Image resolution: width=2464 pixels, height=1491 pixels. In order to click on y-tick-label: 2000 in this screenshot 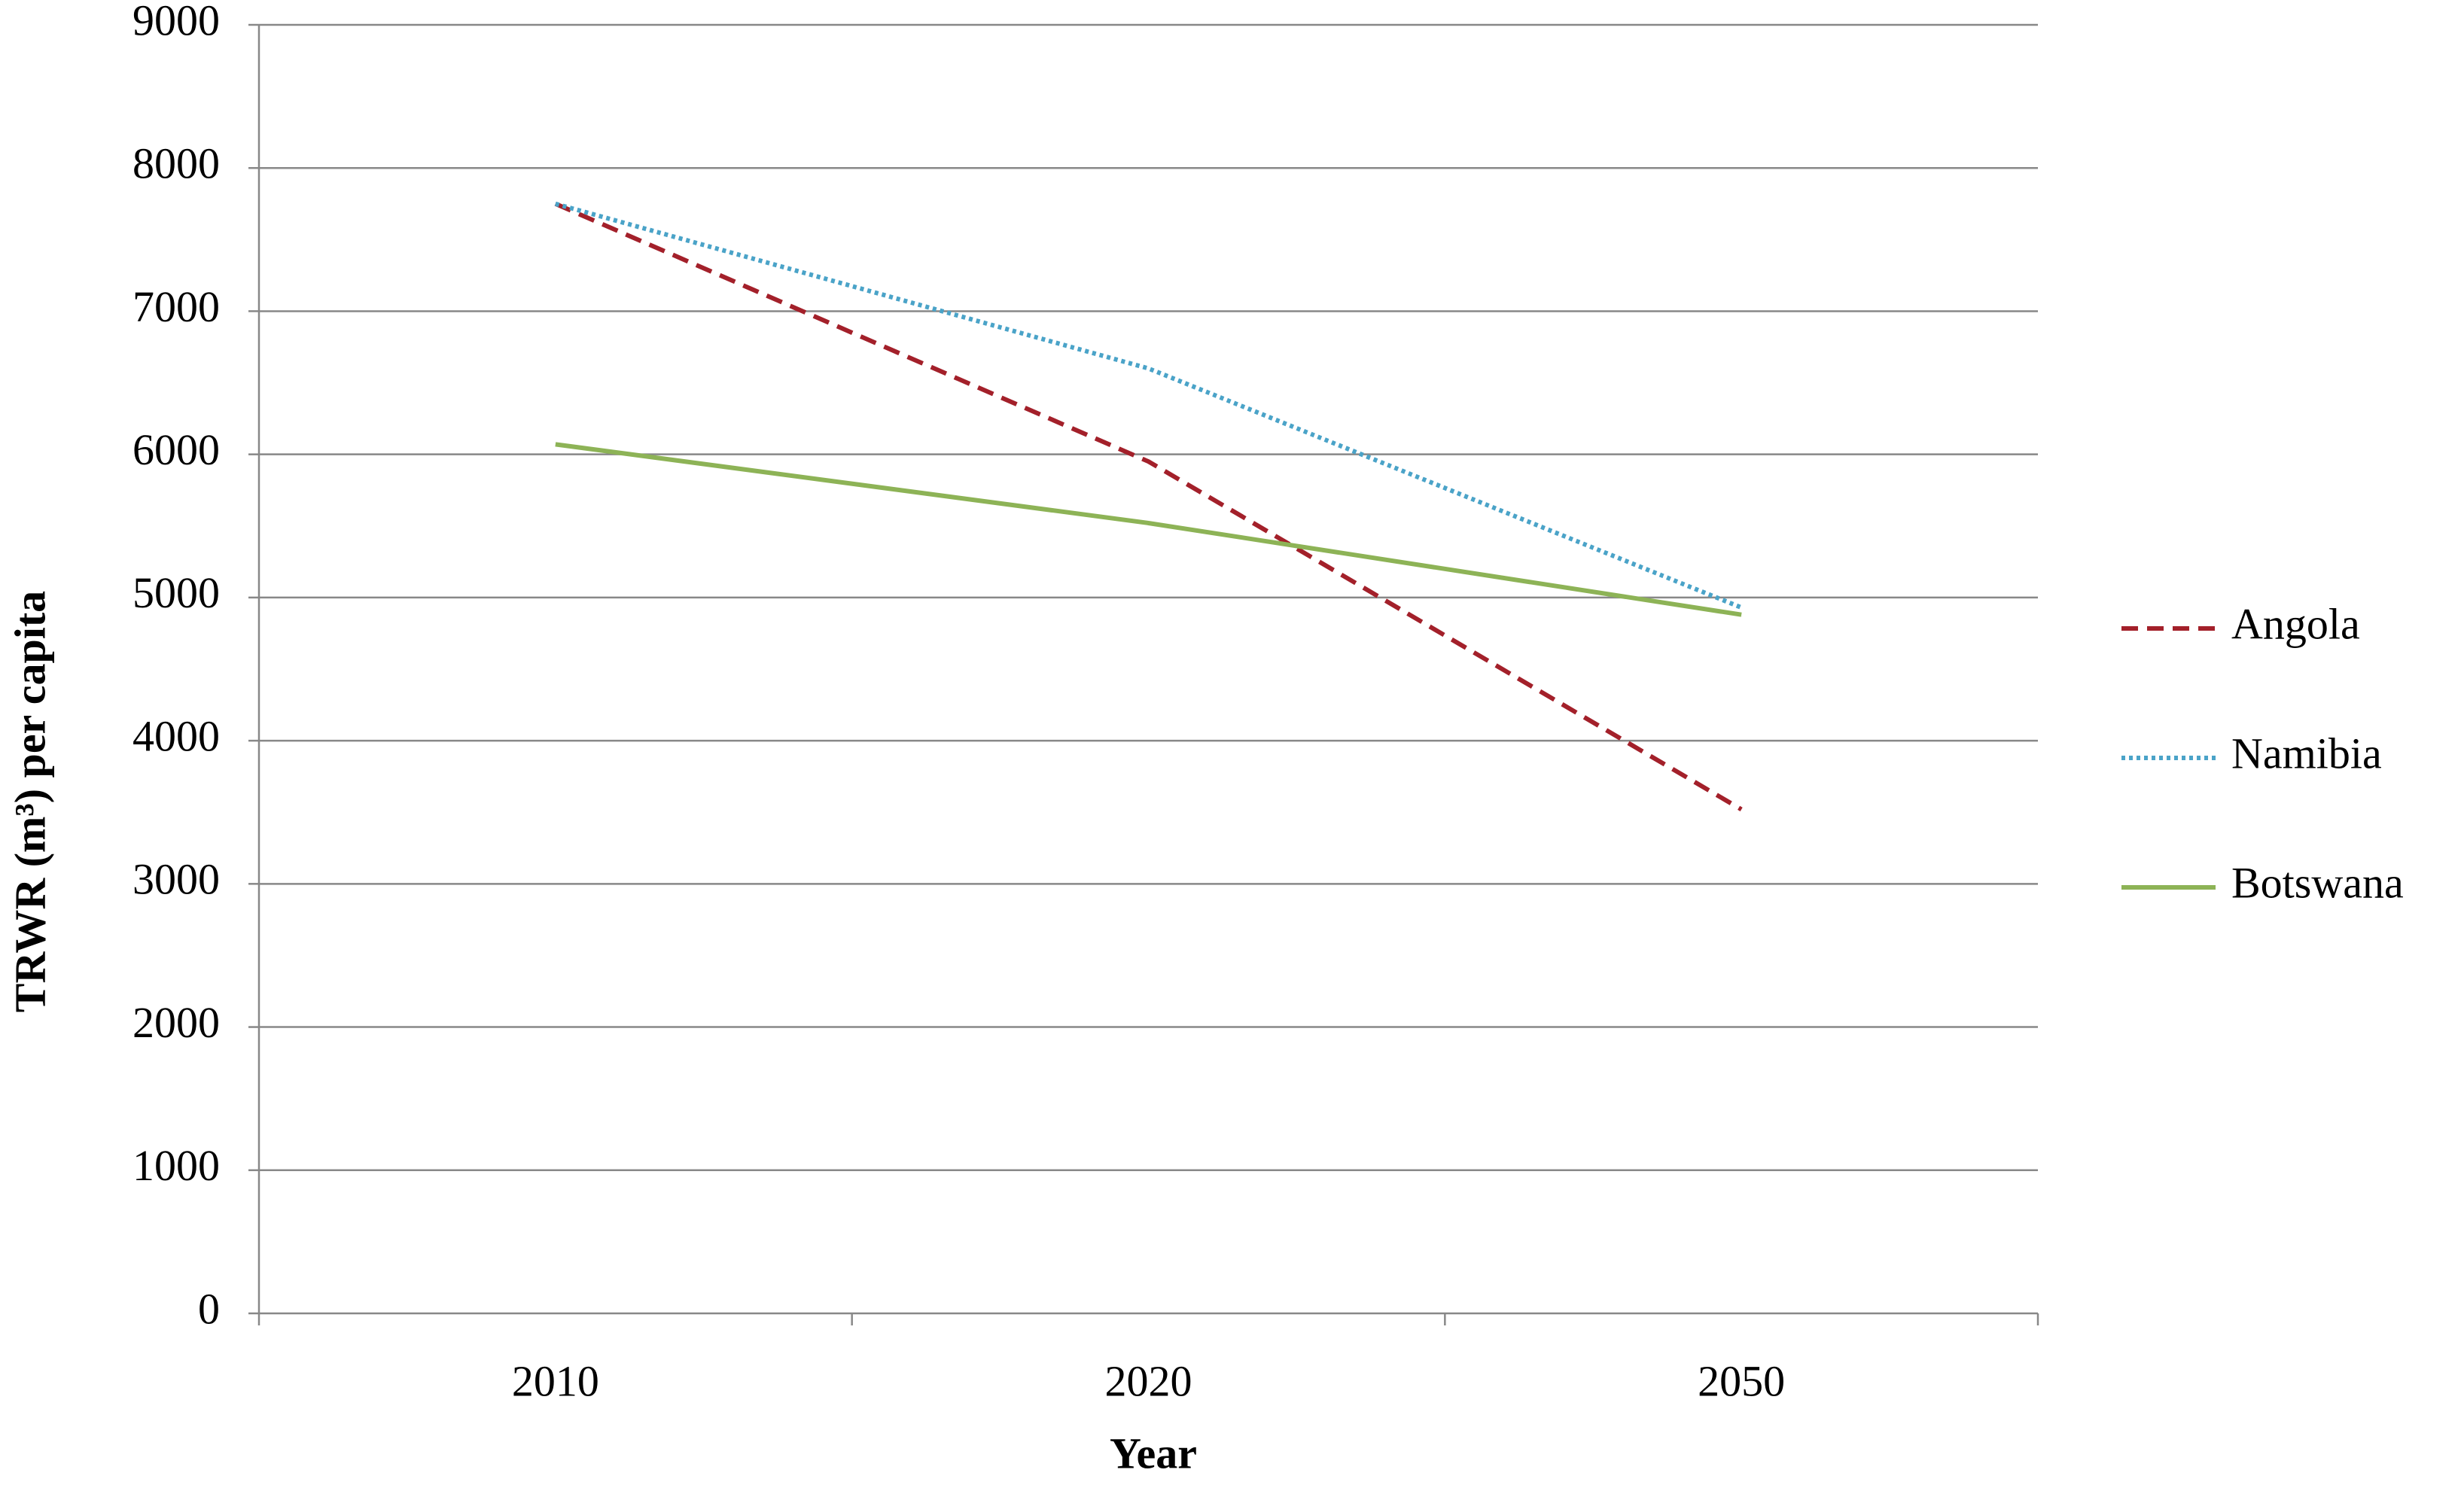, I will do `click(176, 1023)`.